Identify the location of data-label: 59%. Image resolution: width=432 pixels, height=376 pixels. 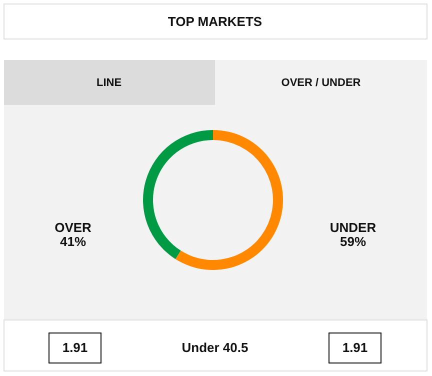
(353, 241).